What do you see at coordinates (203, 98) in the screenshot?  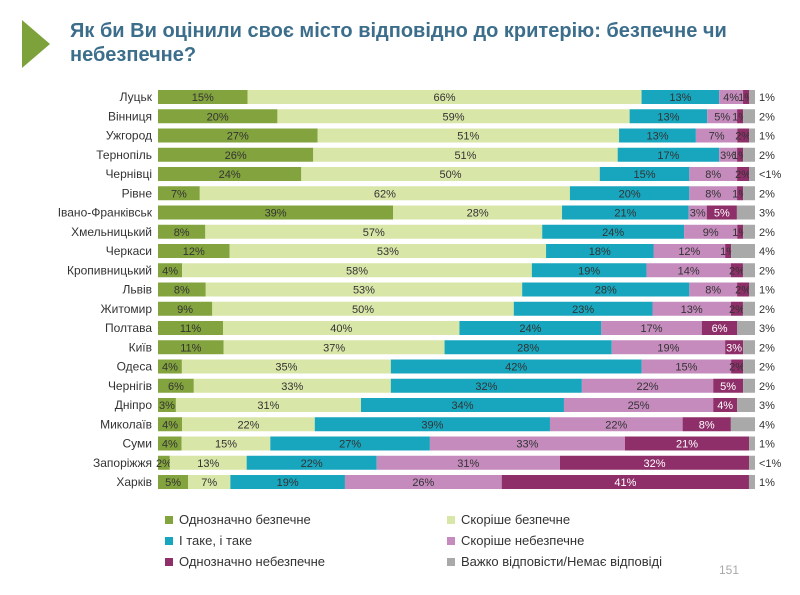 I see `data-label: 15%` at bounding box center [203, 98].